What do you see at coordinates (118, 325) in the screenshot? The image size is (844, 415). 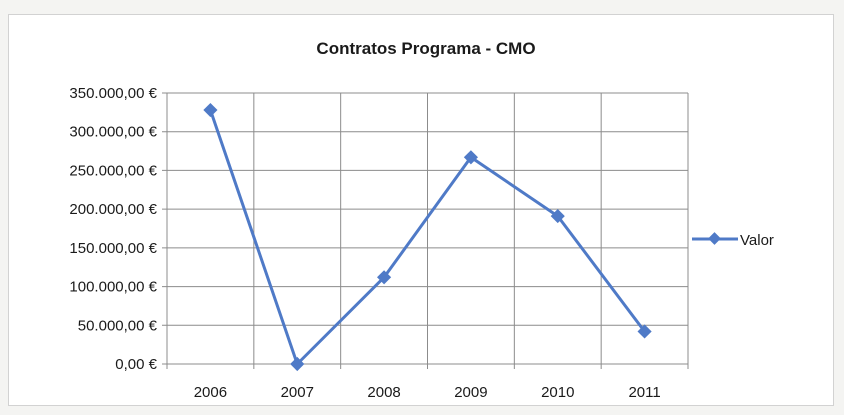 I see `y-tick-label: 50.000,00 €` at bounding box center [118, 325].